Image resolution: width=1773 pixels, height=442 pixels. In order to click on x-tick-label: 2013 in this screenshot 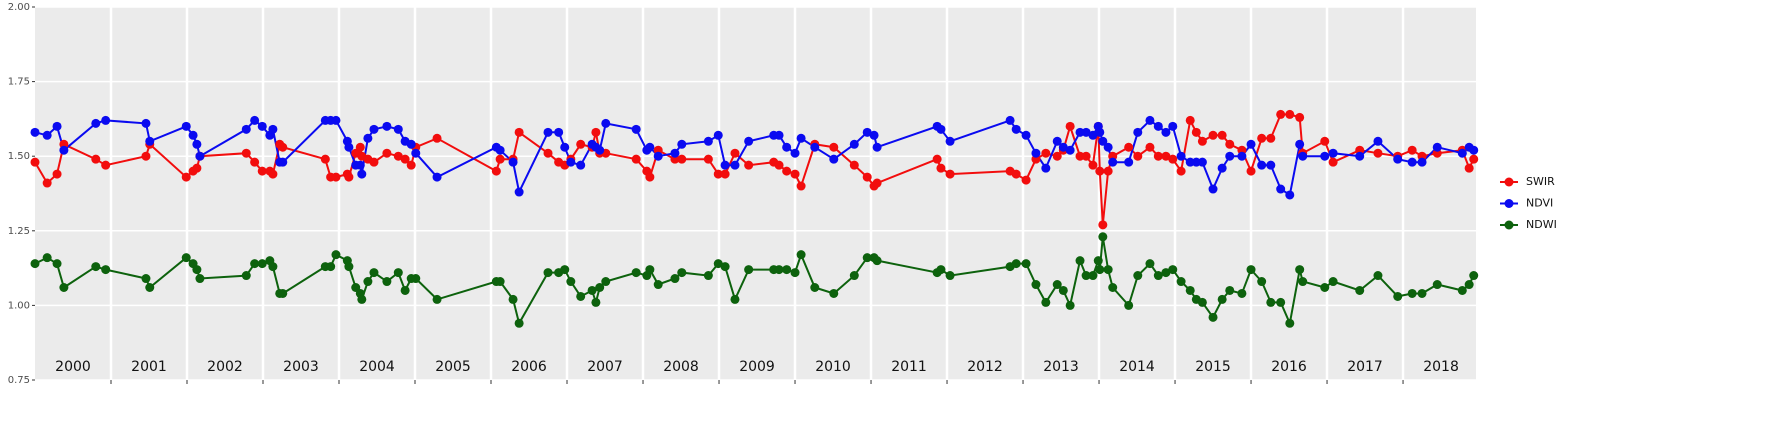, I will do `click(1061, 367)`.